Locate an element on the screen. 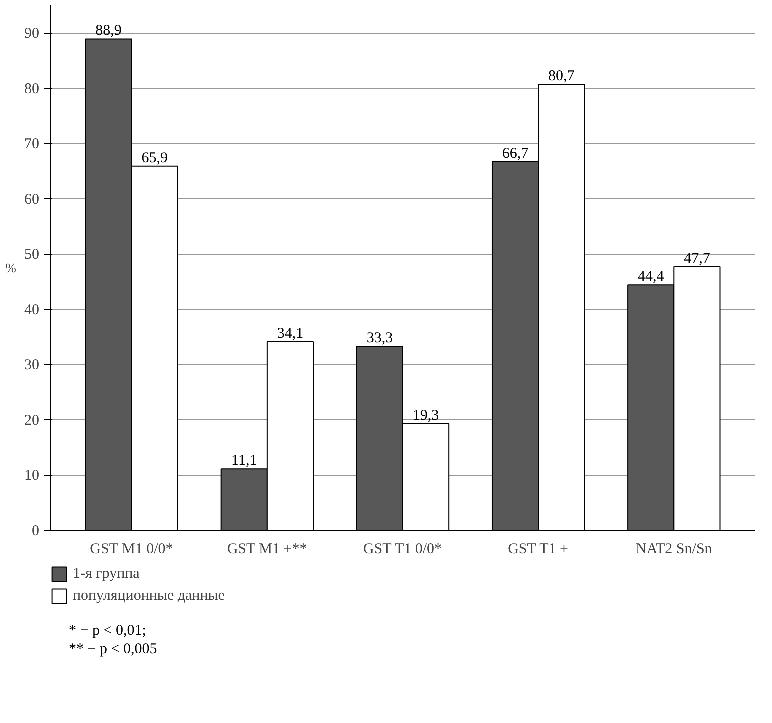 The height and width of the screenshot is (723, 772). x-tick-label: GST T1 + is located at coordinates (538, 550).